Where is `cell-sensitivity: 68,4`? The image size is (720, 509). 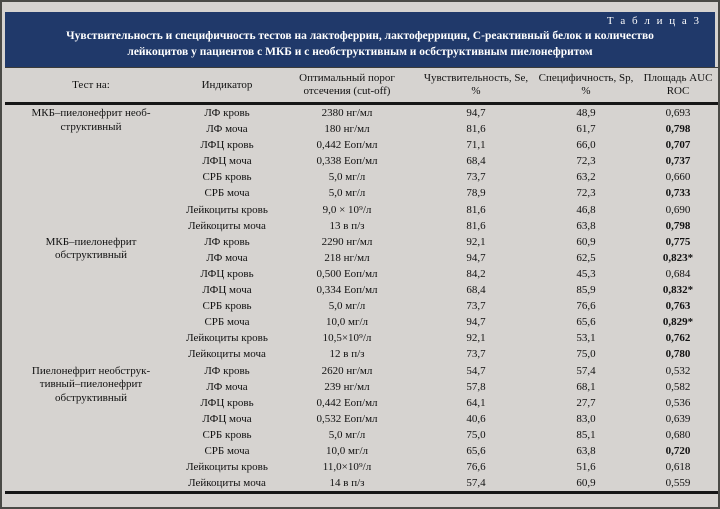
cell-sensitivity: 68,4 is located at coordinates (476, 290).